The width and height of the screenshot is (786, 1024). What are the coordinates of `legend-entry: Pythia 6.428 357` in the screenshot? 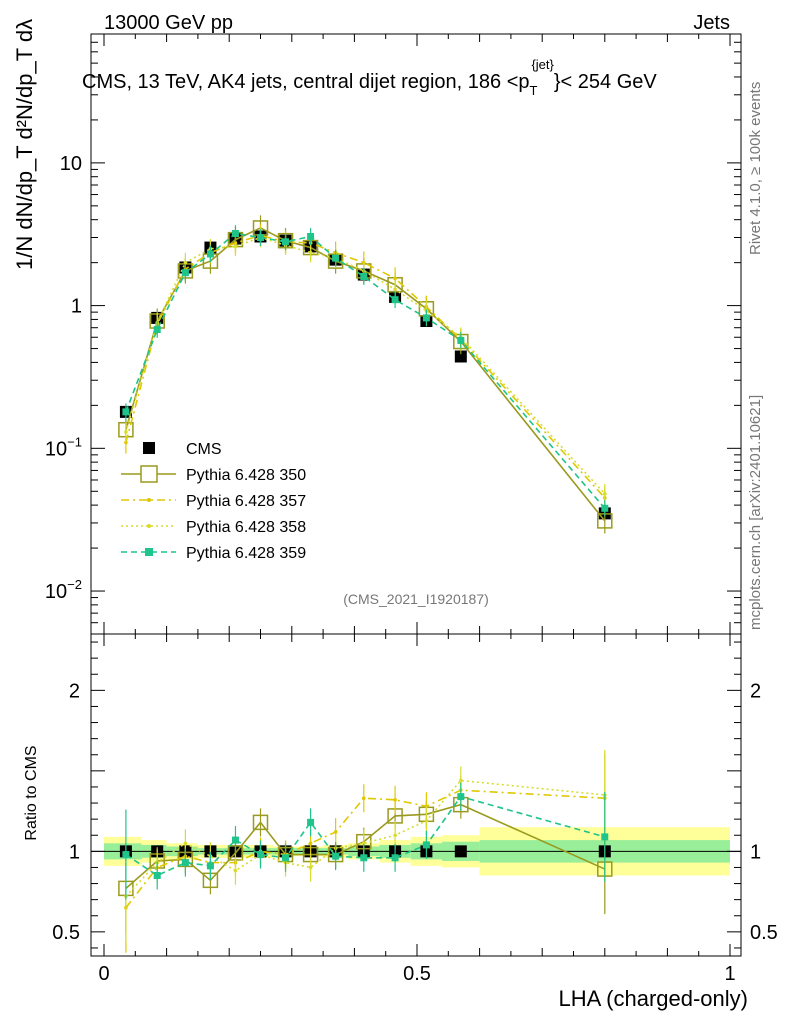 It's located at (213, 501).